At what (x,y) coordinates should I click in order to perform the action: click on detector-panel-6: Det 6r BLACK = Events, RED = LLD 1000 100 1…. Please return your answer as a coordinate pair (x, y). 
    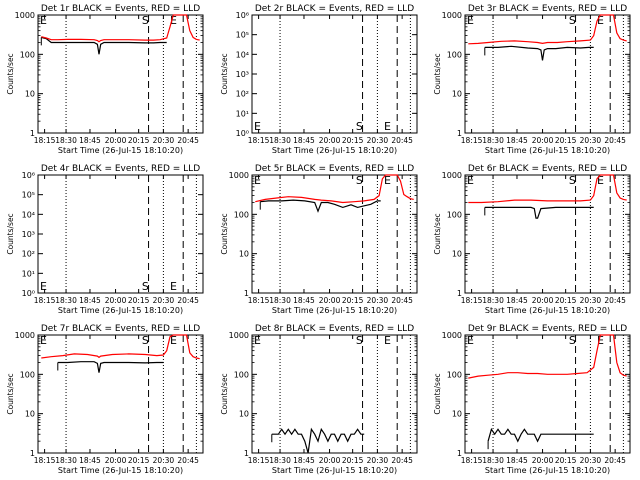
    Looking at the image, I should click on (532, 239).